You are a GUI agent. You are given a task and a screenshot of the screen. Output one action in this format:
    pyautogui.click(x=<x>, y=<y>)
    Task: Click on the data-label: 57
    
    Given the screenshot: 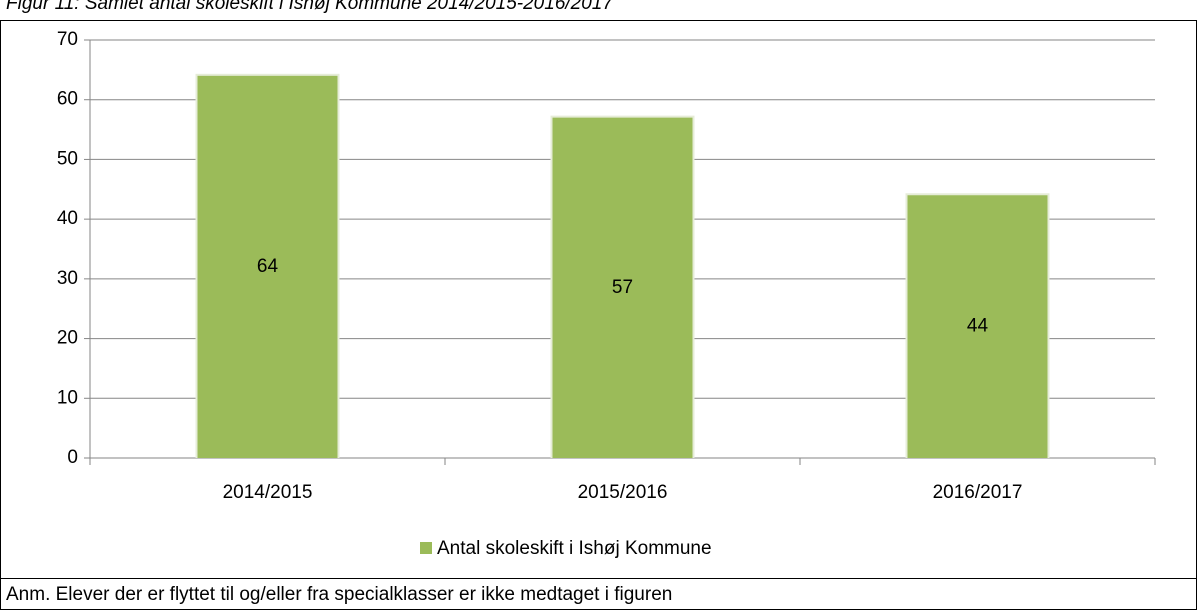 What is the action you would take?
    pyautogui.click(x=622, y=287)
    